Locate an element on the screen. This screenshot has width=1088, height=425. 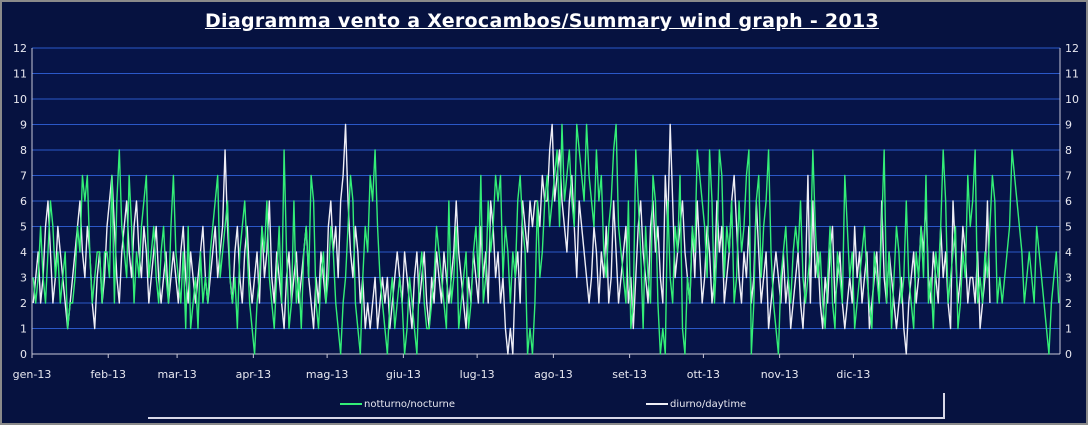
y-tick-label-right: 7 is located at coordinates (1068, 176).